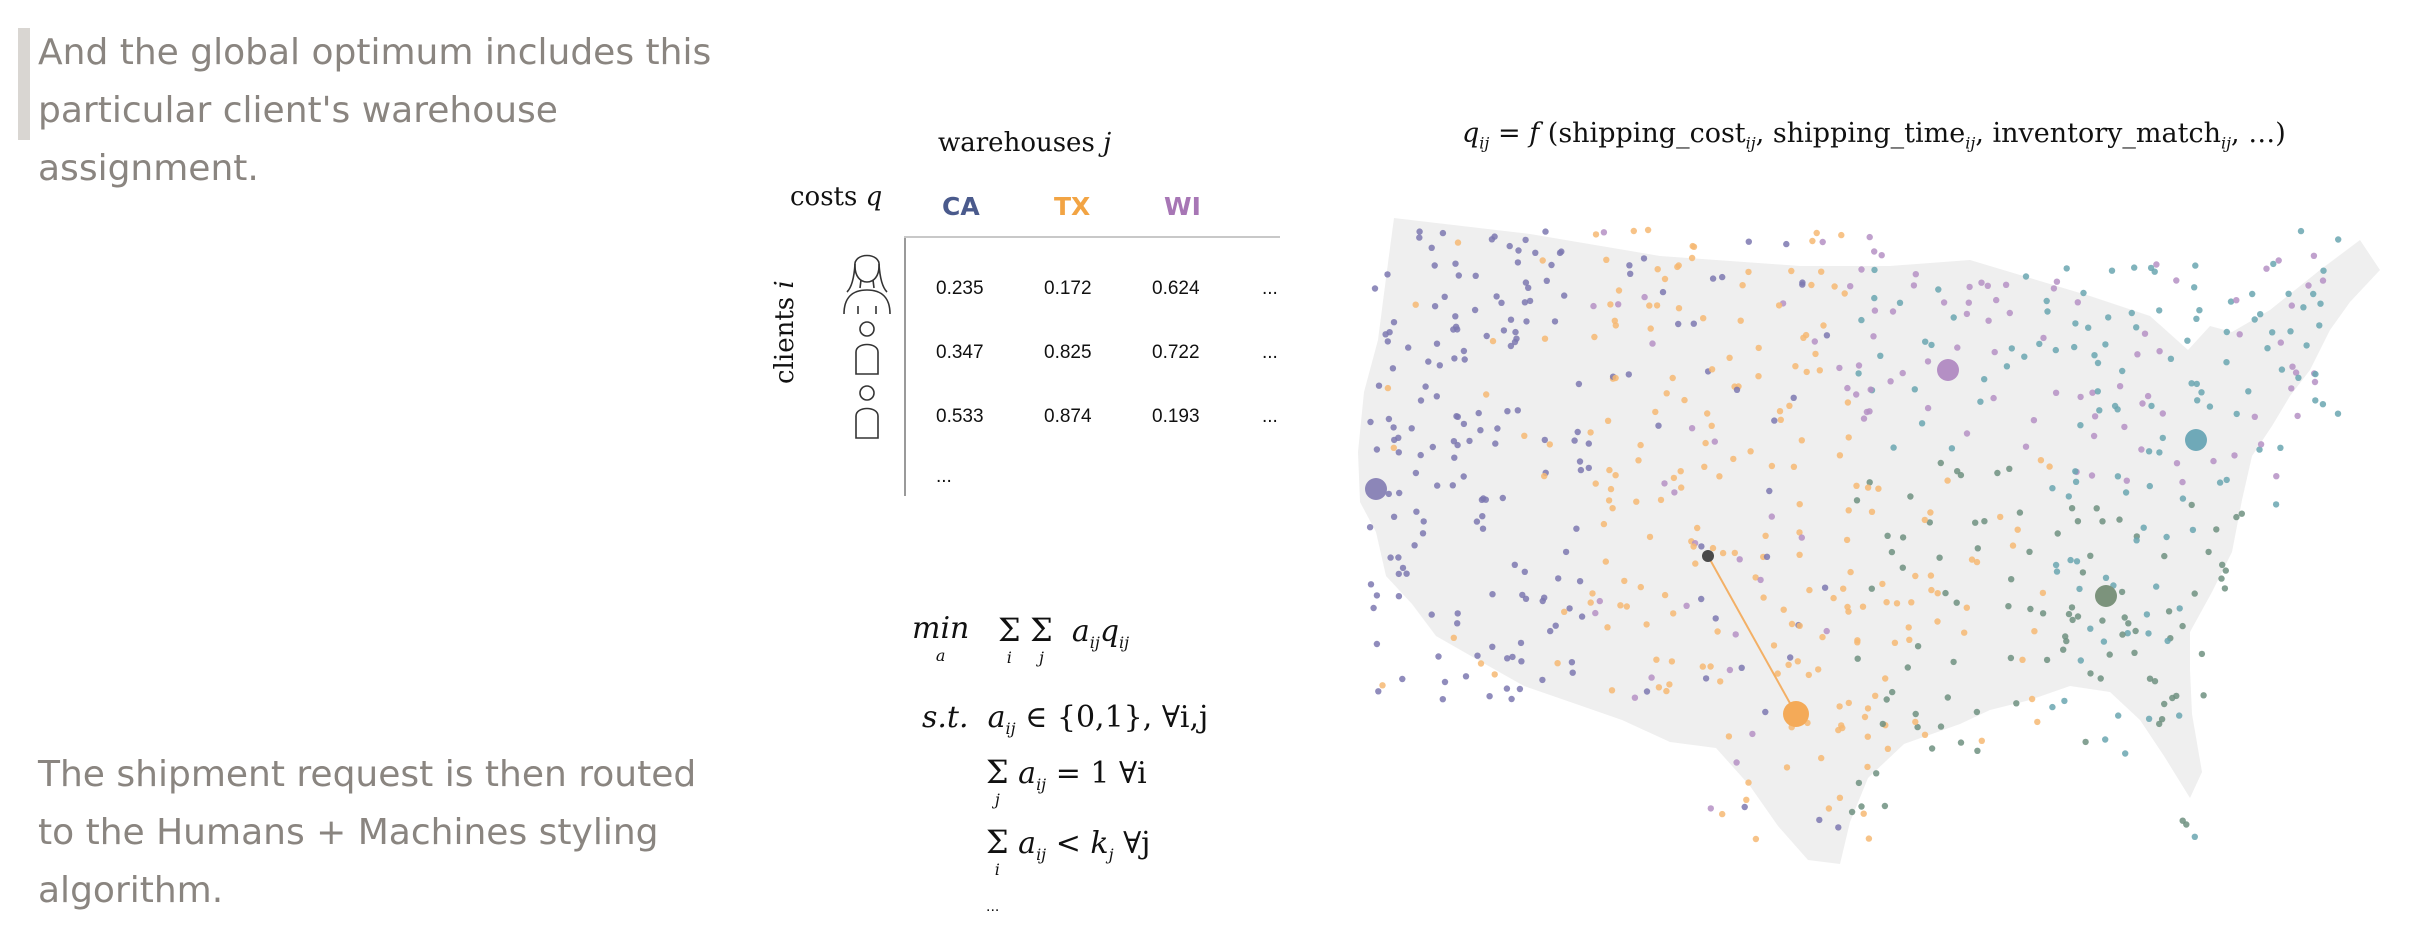  I want to click on warehouse-marker-pa, so click(2196, 440).